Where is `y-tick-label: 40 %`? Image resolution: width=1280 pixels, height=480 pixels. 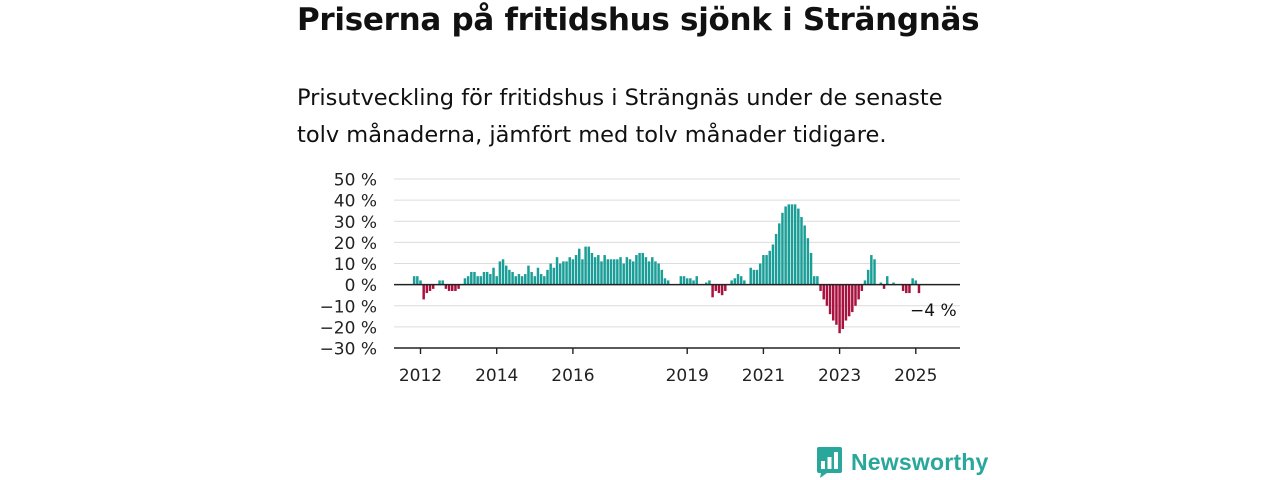 y-tick-label: 40 % is located at coordinates (355, 202).